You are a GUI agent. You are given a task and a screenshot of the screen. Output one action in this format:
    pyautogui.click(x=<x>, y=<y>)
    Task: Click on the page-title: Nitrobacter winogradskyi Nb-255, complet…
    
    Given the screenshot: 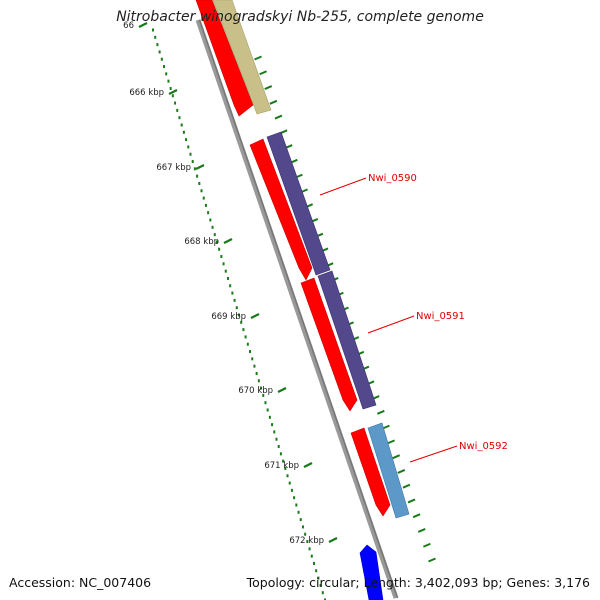 What is the action you would take?
    pyautogui.click(x=300, y=17)
    